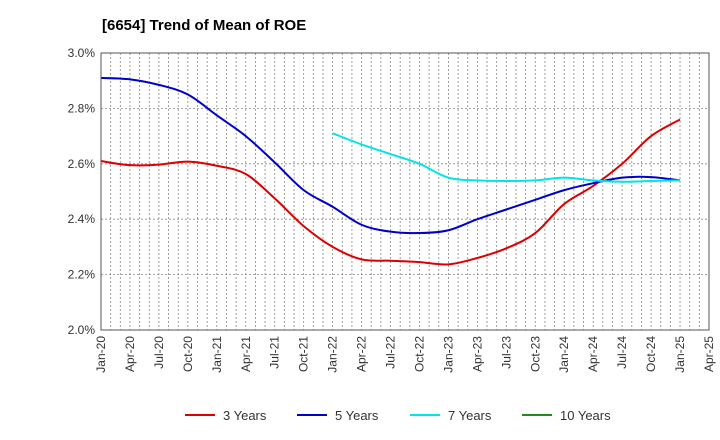  Describe the element at coordinates (357, 415) in the screenshot. I see `legend-label: 5 Years` at that location.